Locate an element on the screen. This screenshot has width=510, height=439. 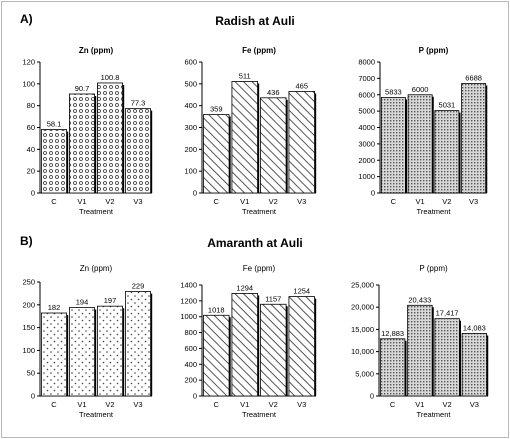
chart-5-ytick-label: 25,000 is located at coordinates (362, 285).